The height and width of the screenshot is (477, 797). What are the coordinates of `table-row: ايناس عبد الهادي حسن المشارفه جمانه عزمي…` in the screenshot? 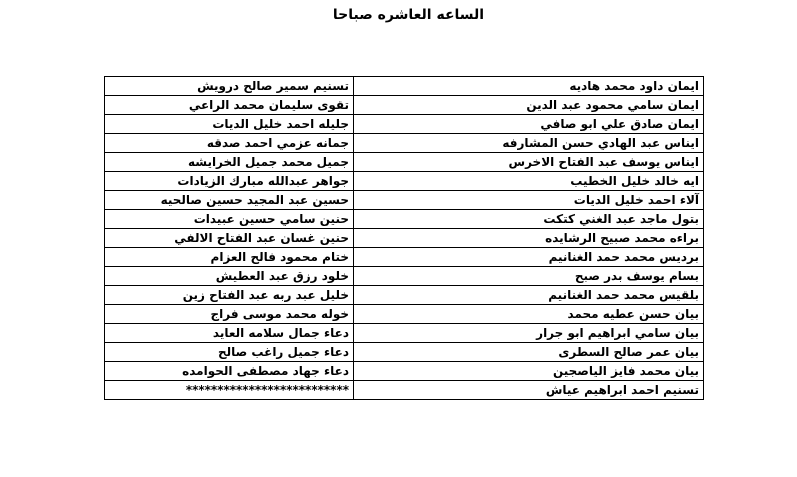 It's located at (404, 143).